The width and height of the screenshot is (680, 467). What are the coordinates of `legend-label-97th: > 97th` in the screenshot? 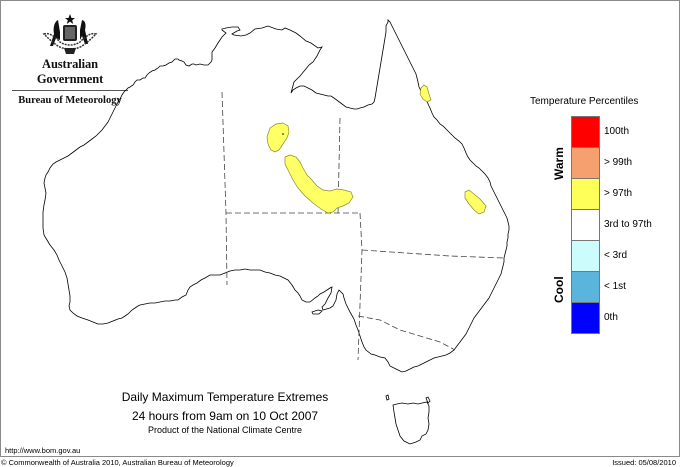 It's located at (618, 193).